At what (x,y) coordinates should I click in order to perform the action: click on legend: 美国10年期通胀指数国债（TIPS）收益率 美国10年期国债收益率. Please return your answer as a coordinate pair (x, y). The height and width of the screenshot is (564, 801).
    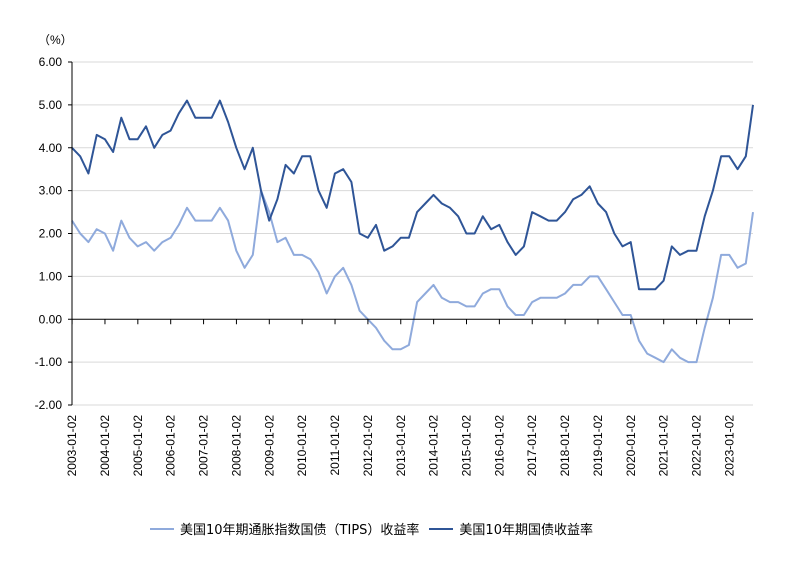
    Looking at the image, I should click on (371, 528).